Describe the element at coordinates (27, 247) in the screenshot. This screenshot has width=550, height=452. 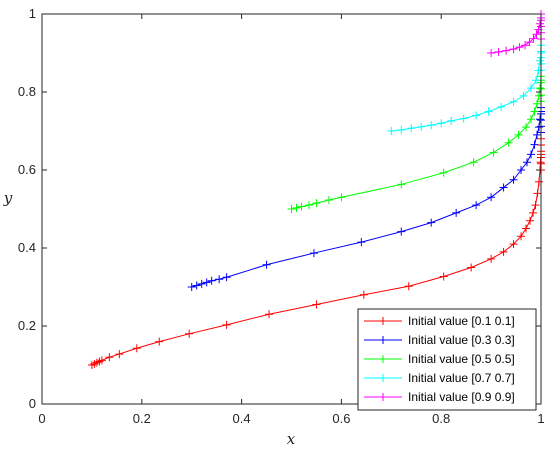
I see `y-tick-label: 0.4` at that location.